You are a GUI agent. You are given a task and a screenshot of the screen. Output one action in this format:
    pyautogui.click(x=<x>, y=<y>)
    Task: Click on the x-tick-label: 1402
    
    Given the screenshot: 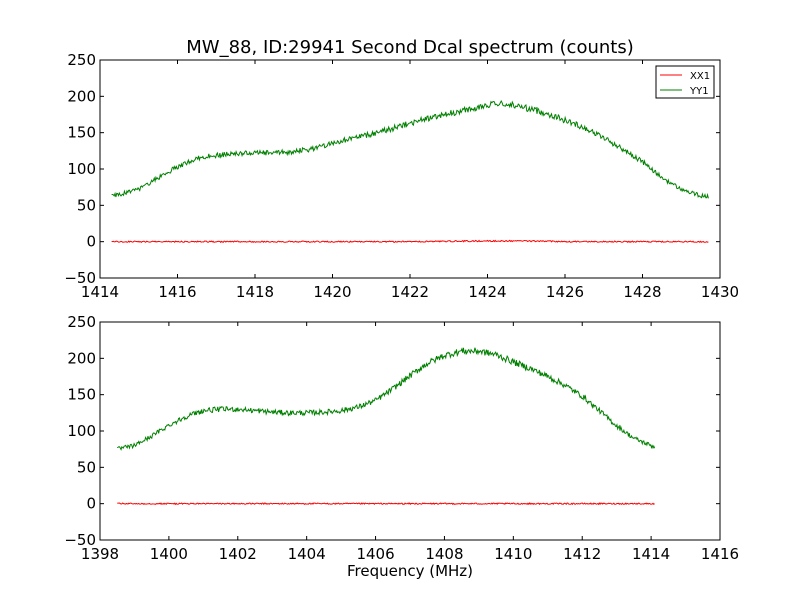 What is the action you would take?
    pyautogui.click(x=238, y=554)
    